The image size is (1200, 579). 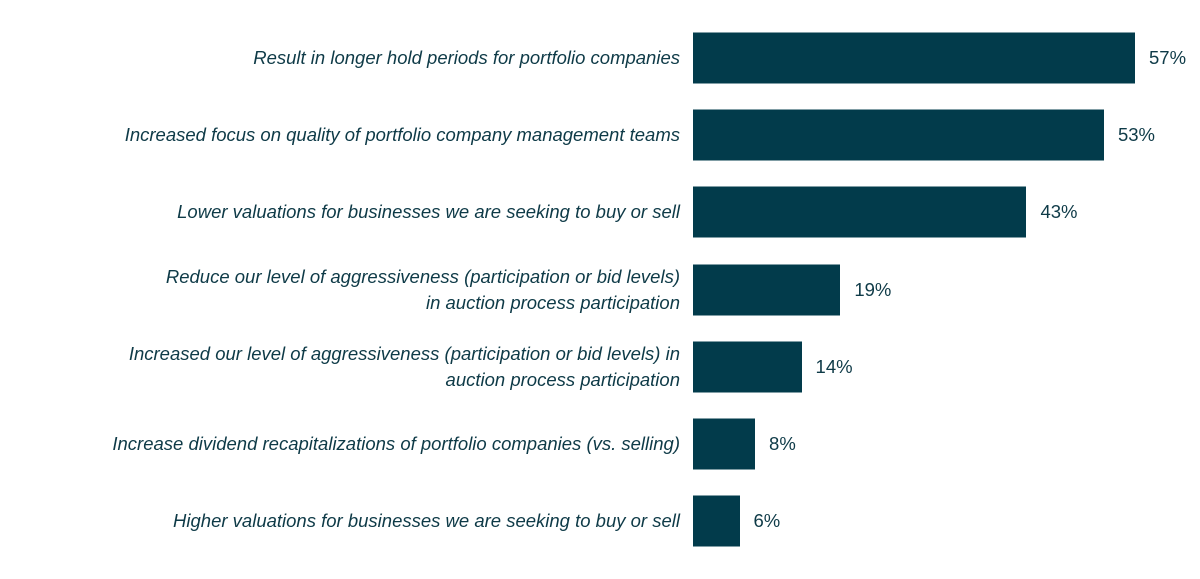 What do you see at coordinates (834, 366) in the screenshot?
I see `value-label: 14%` at bounding box center [834, 366].